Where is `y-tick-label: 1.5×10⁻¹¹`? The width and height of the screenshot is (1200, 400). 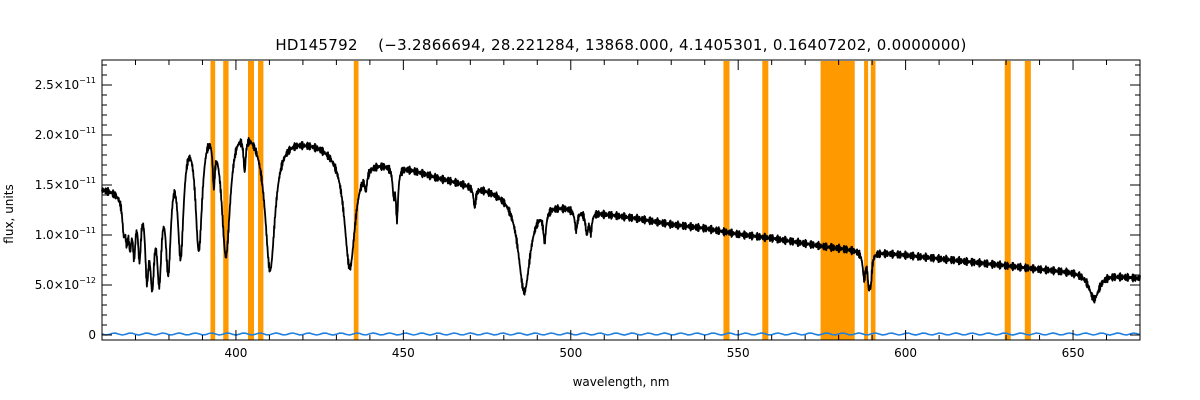 y-tick-label: 1.5×10⁻¹¹ is located at coordinates (65, 184).